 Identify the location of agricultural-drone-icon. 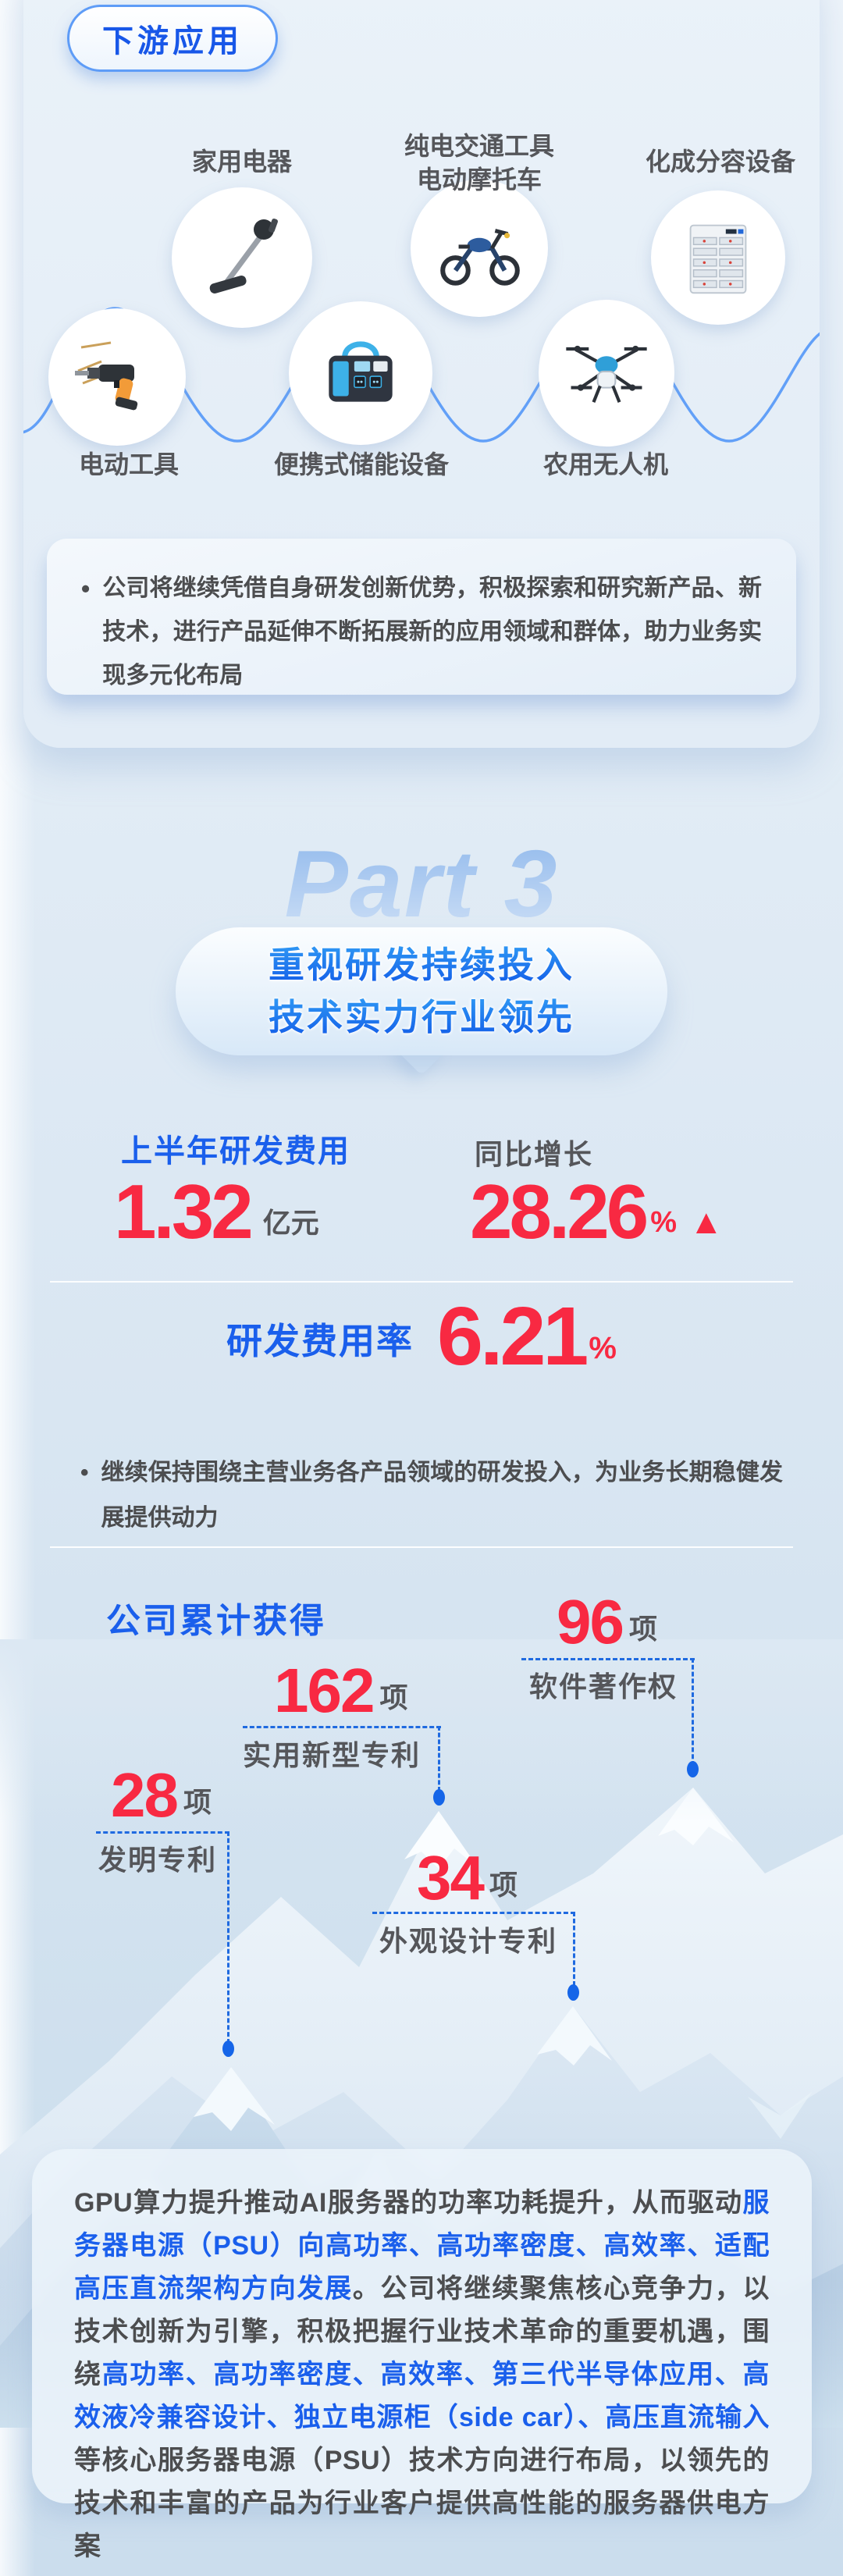
(607, 374).